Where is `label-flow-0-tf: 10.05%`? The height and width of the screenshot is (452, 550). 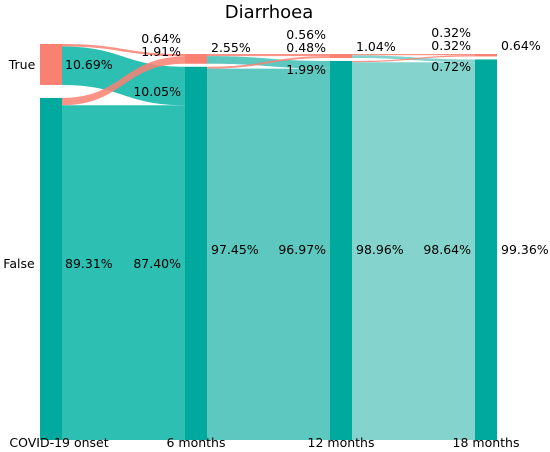
label-flow-0-tf: 10.05% is located at coordinates (157, 91).